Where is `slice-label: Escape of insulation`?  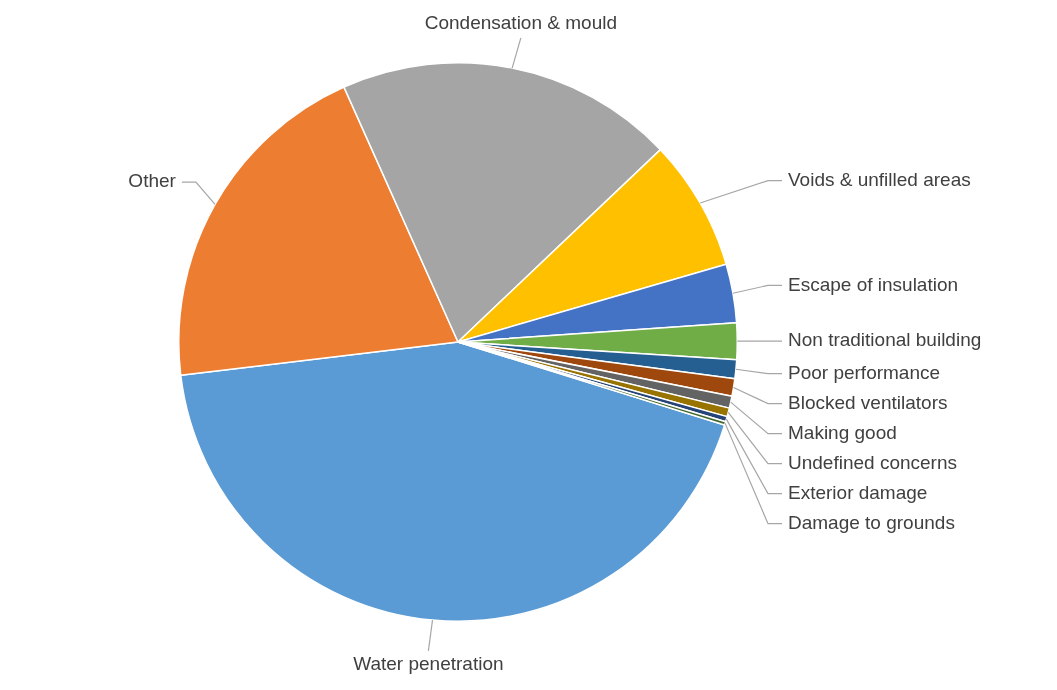 slice-label: Escape of insulation is located at coordinates (873, 284).